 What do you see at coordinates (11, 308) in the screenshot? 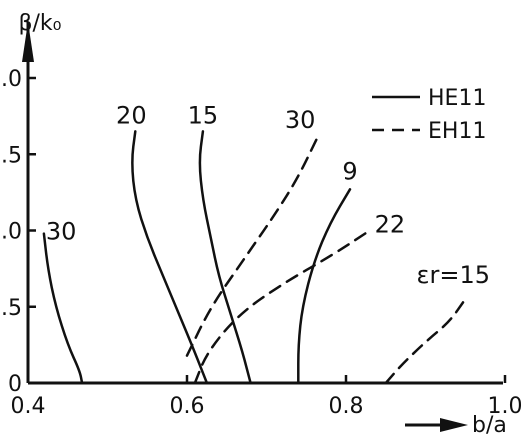
I see `y-tick-label: 0.5` at bounding box center [11, 308].